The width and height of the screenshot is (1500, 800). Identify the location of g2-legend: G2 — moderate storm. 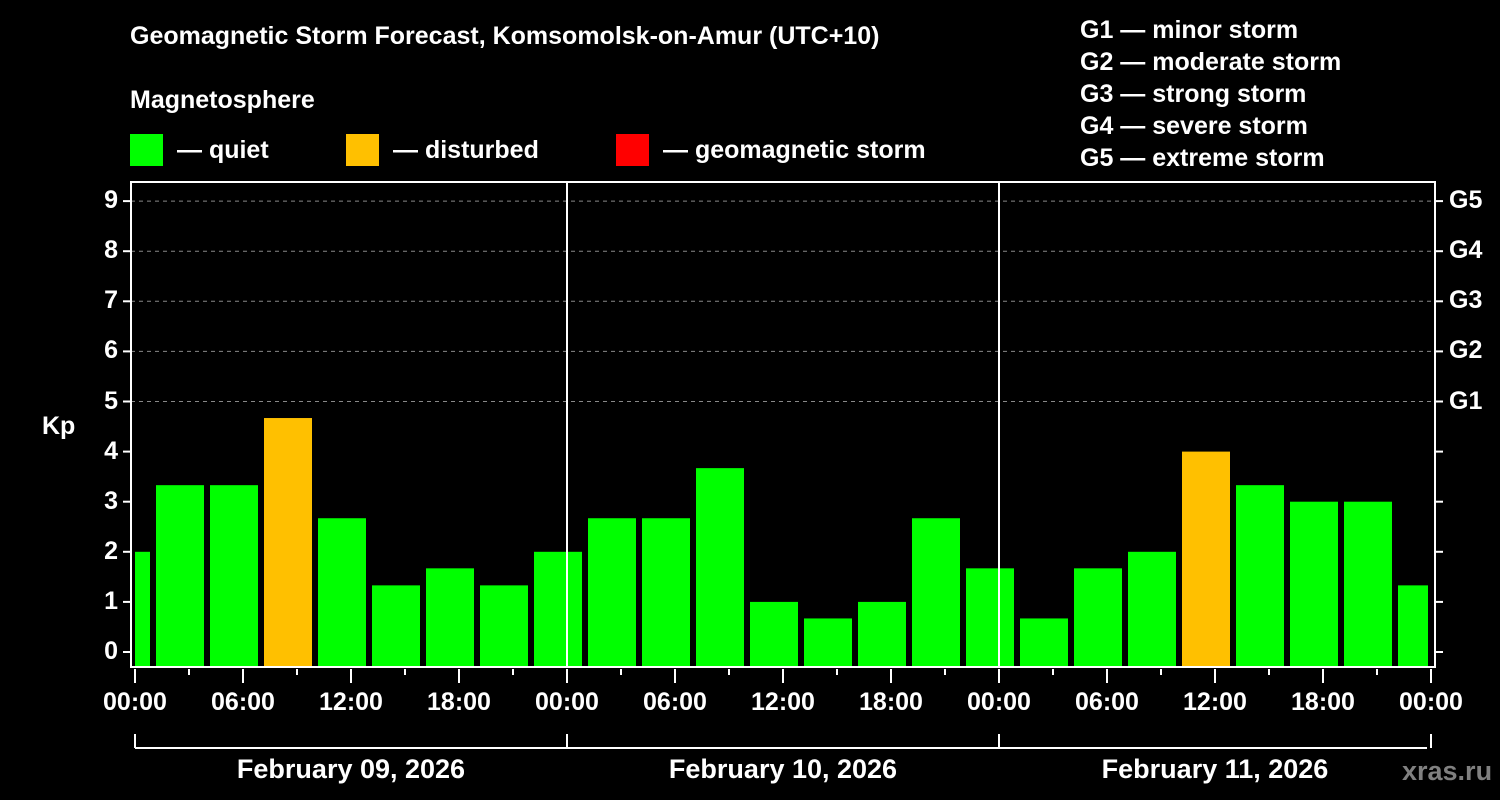
(1211, 62).